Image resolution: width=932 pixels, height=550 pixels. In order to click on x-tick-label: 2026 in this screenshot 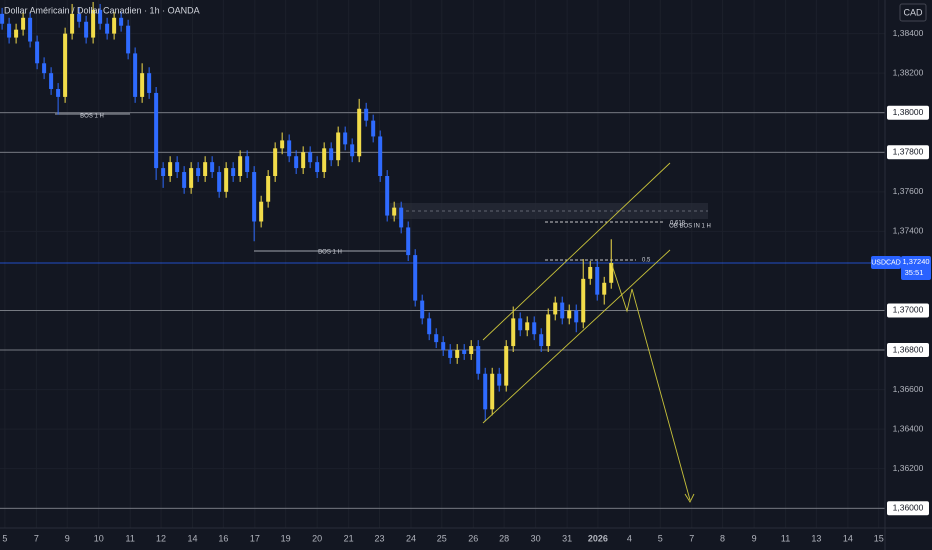, I will do `click(598, 538)`.